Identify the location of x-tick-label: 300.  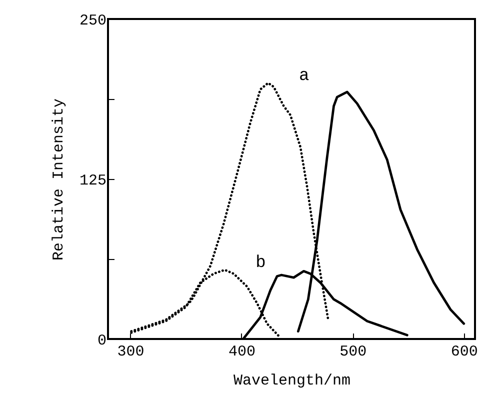
(130, 352).